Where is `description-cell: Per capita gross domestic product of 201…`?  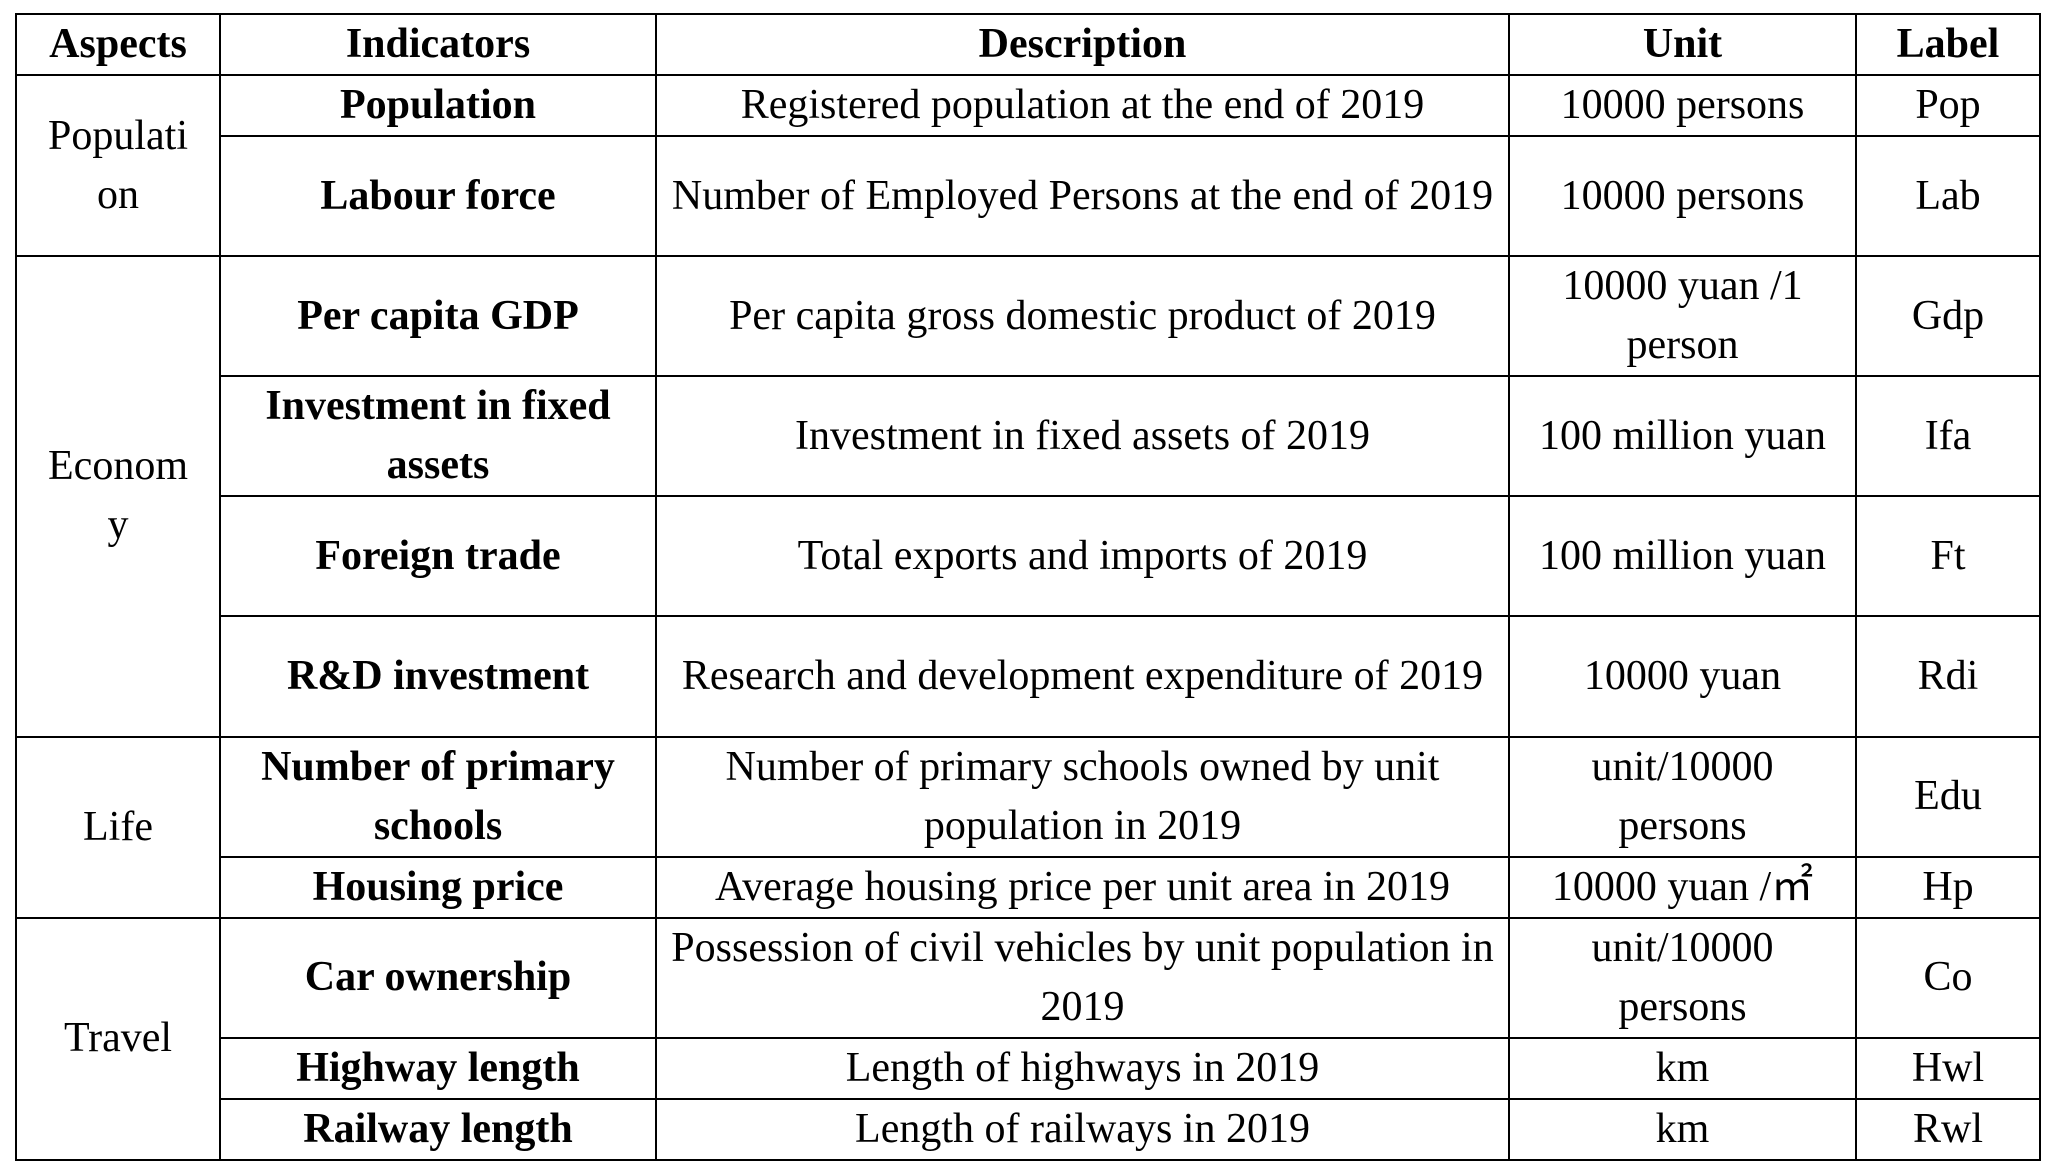
description-cell: Per capita gross domestic product of 201… is located at coordinates (1082, 316).